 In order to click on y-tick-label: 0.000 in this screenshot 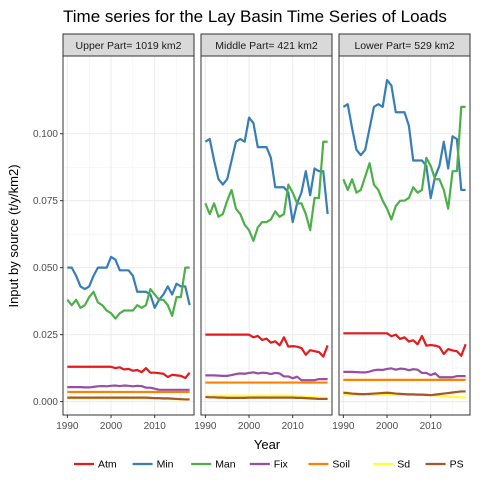, I will do `click(45, 402)`.